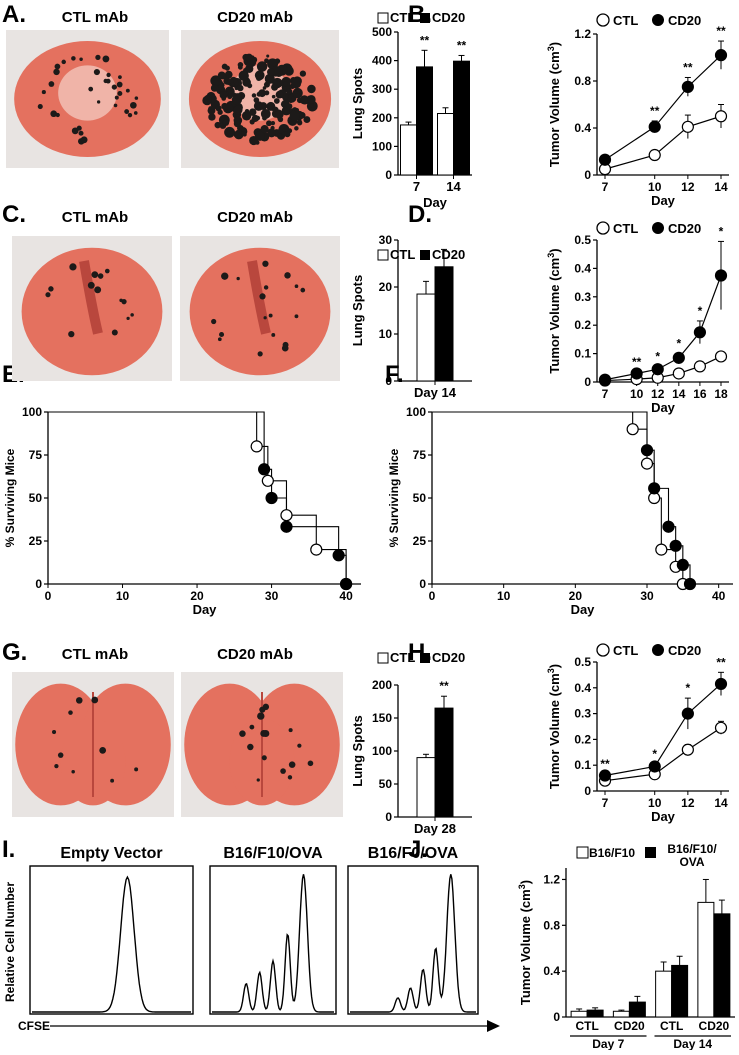 Image resolution: width=739 pixels, height=1055 pixels. Describe the element at coordinates (123, 596) in the screenshot. I see `chart-e-xtick-label: 10` at that location.